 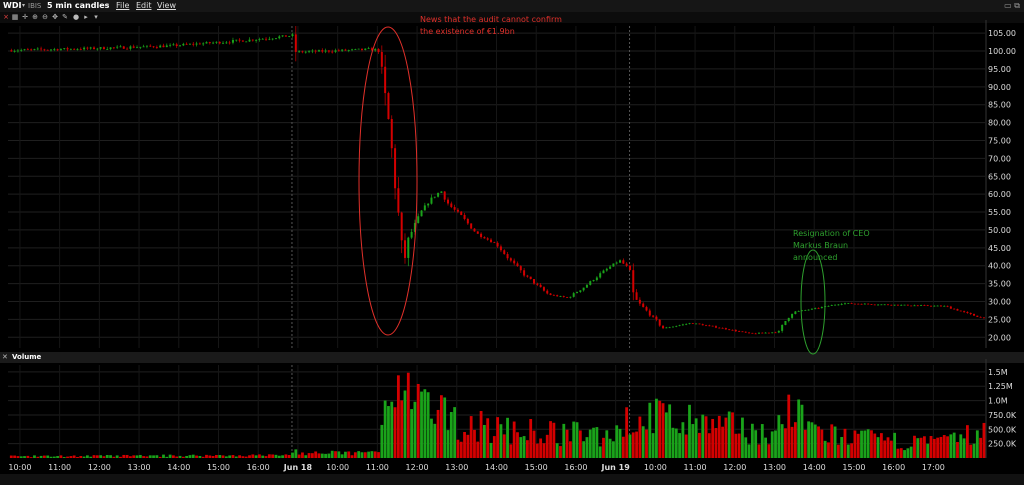 What do you see at coordinates (35, 17) in the screenshot?
I see `zoom-in-icon: ⊕` at bounding box center [35, 17].